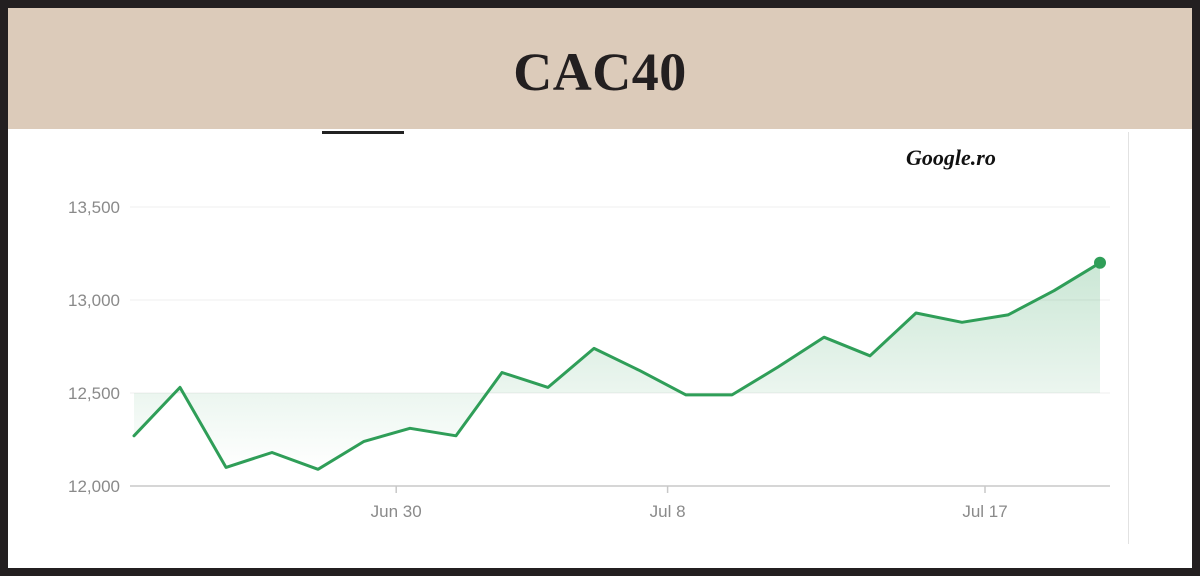 Image resolution: width=1200 pixels, height=576 pixels. Describe the element at coordinates (600, 71) in the screenshot. I see `chart-title: CAC40` at that location.